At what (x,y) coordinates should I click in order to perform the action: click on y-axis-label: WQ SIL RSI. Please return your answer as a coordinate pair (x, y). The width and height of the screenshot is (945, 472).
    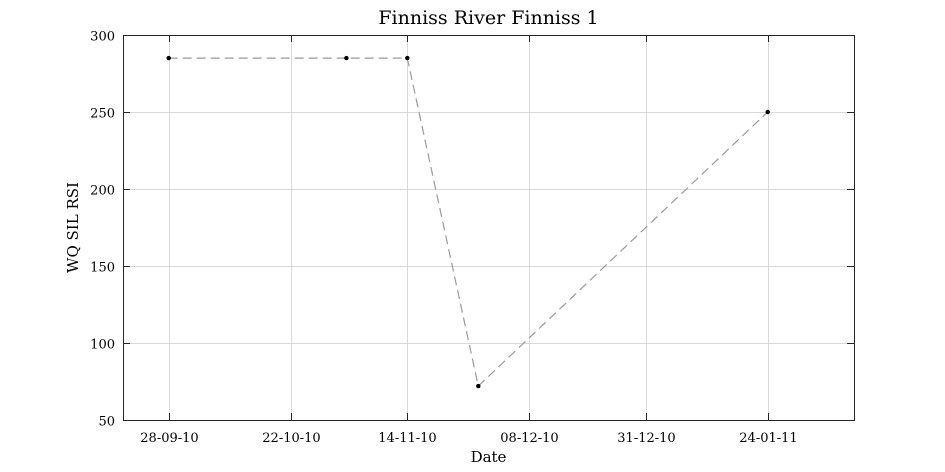
    Looking at the image, I should click on (73, 227).